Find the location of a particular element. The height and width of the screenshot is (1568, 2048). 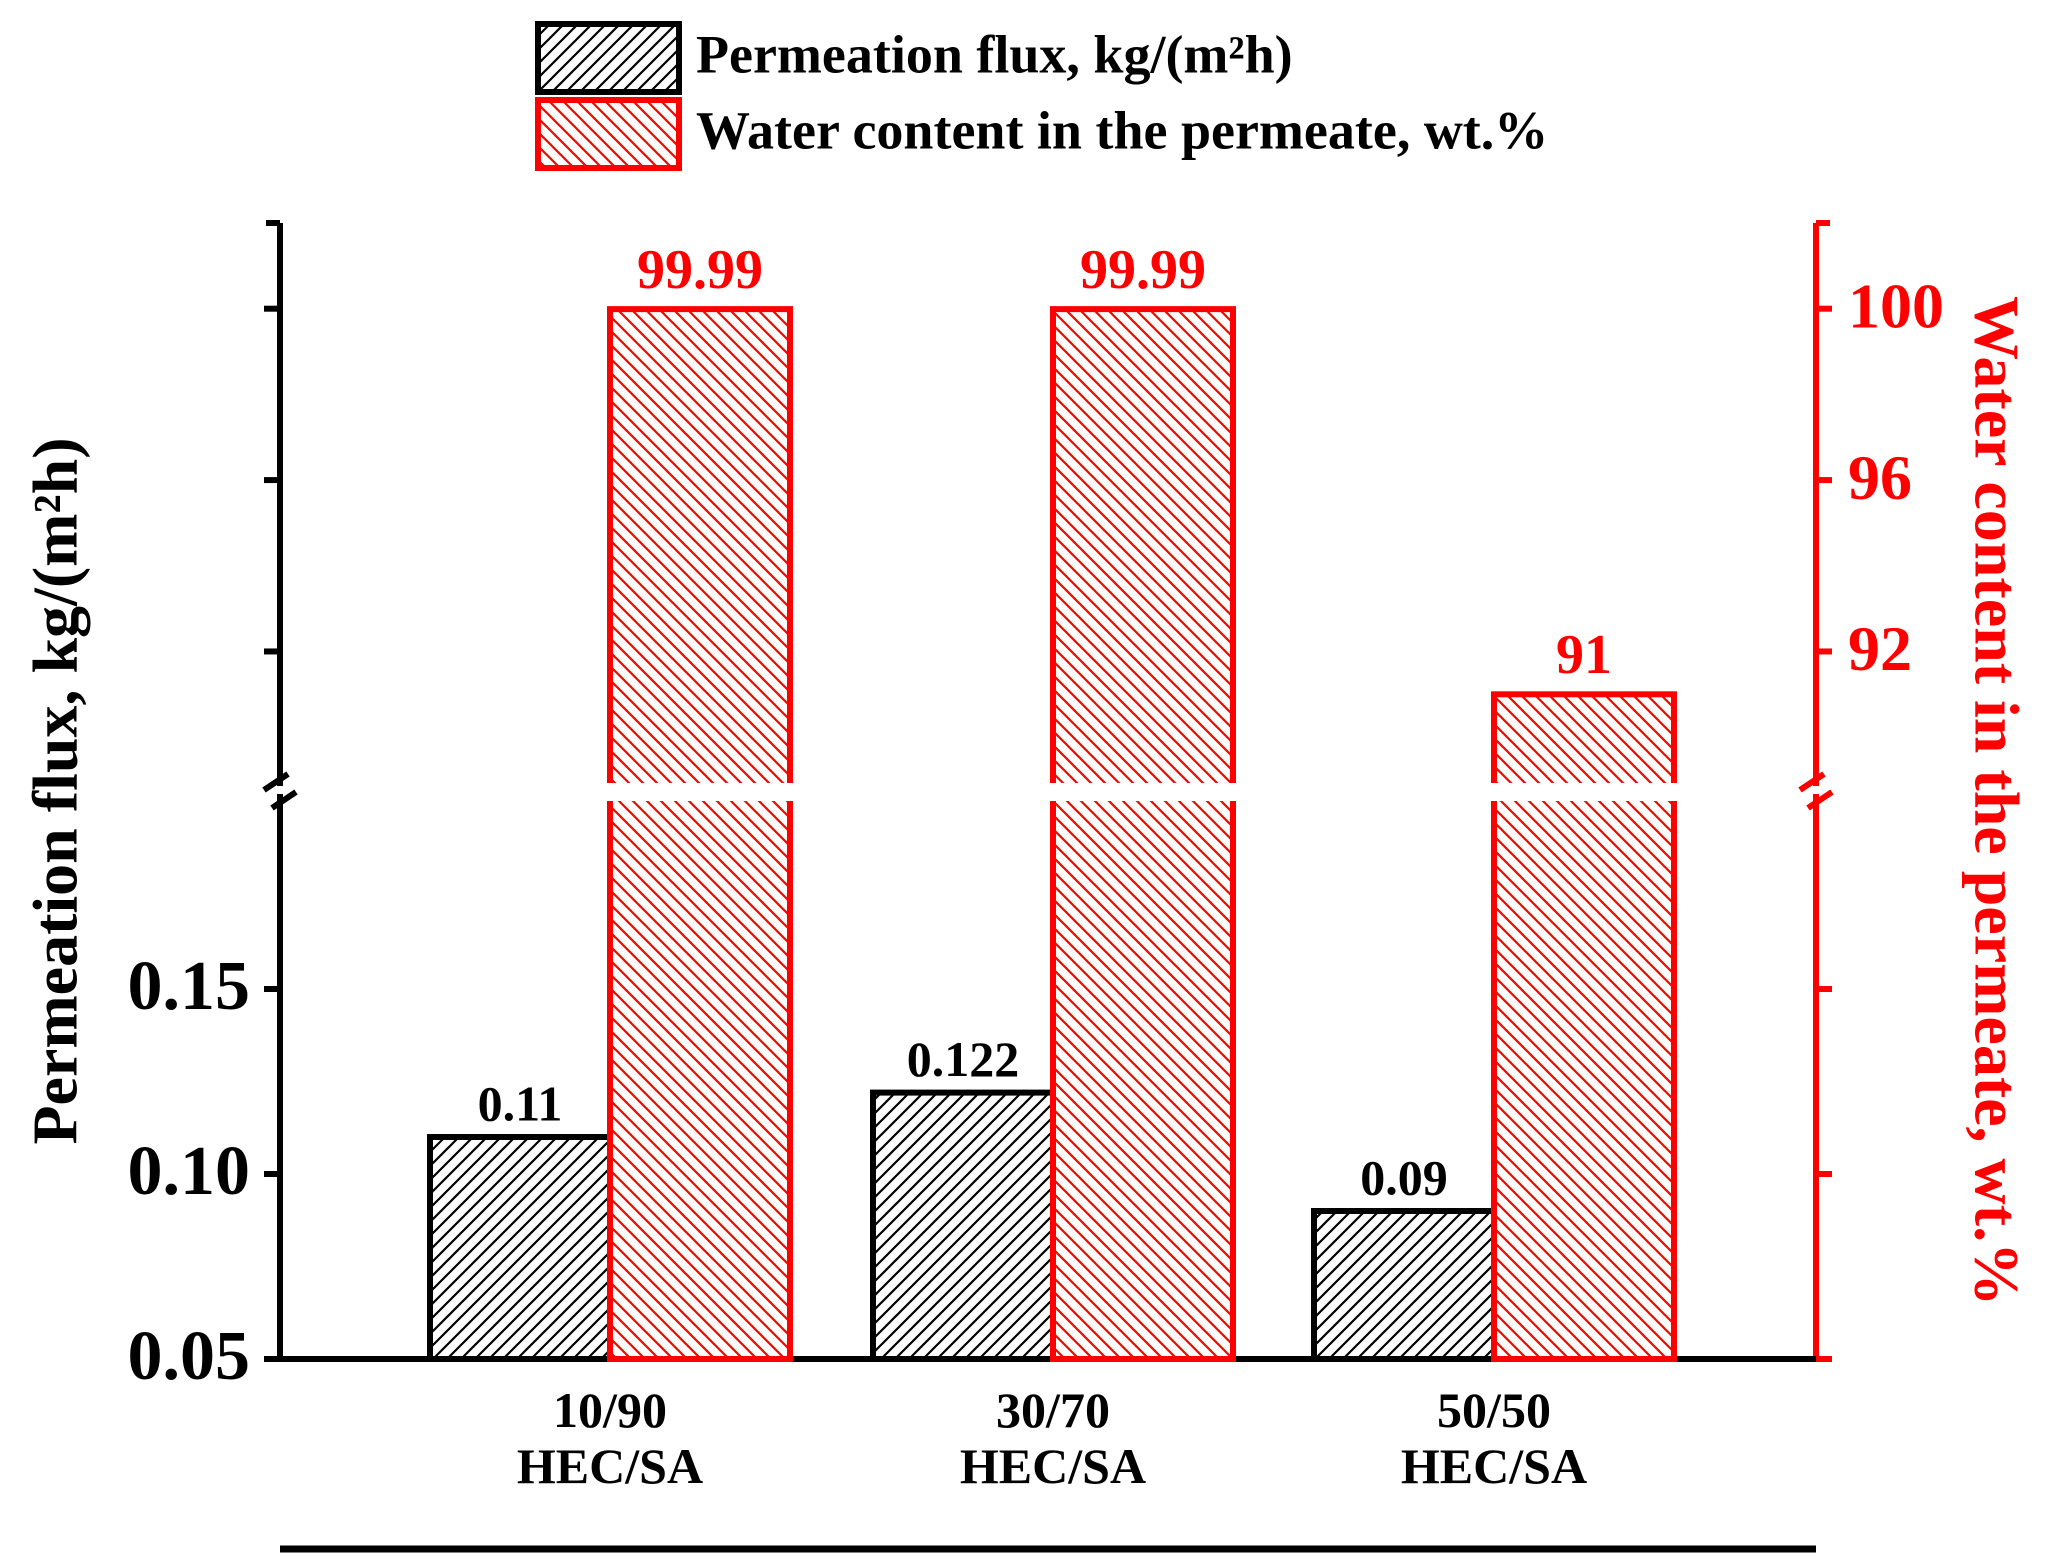

y2-axis-title: Water content in the permeate, wt.% is located at coordinates (1996, 801).